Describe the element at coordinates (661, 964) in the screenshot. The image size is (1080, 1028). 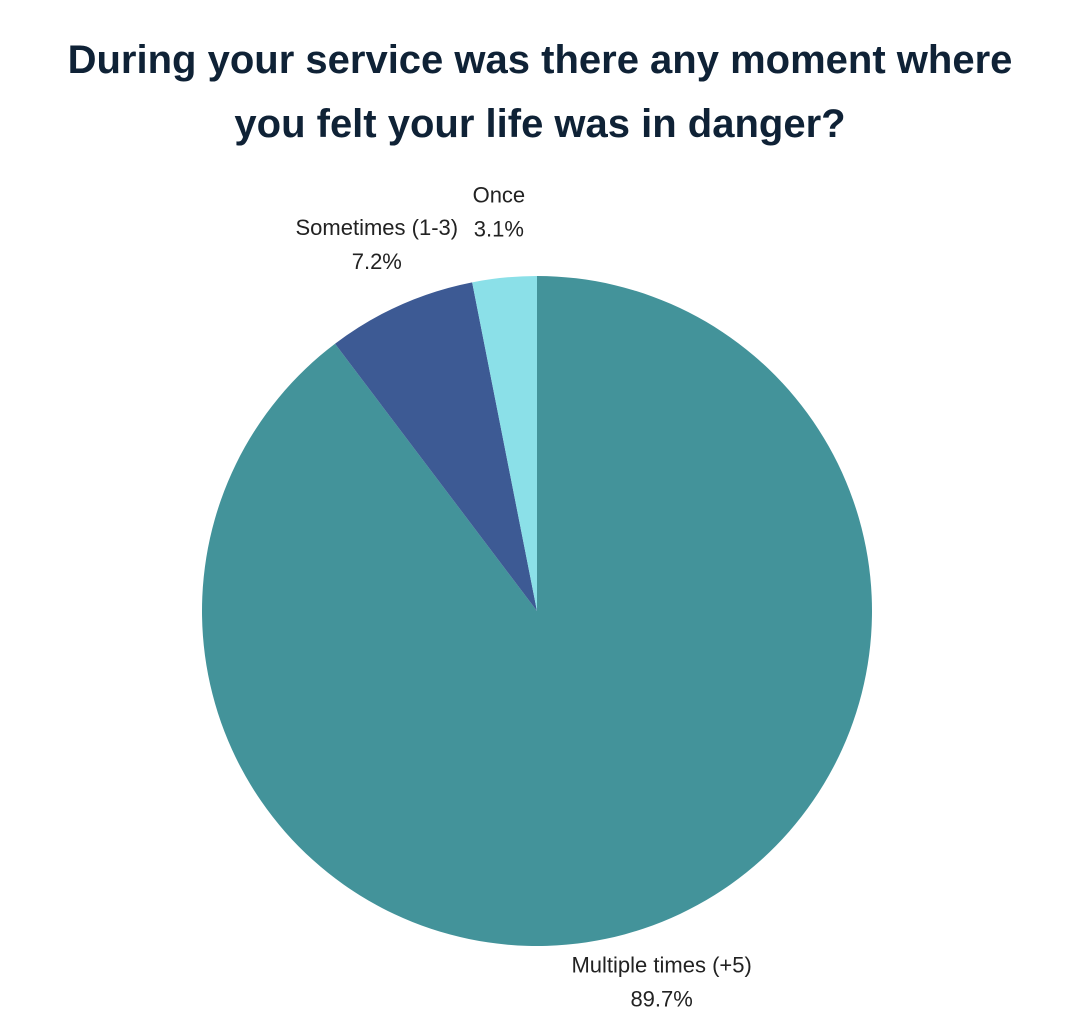
I see `slice-label: Multiple times (+5)` at that location.